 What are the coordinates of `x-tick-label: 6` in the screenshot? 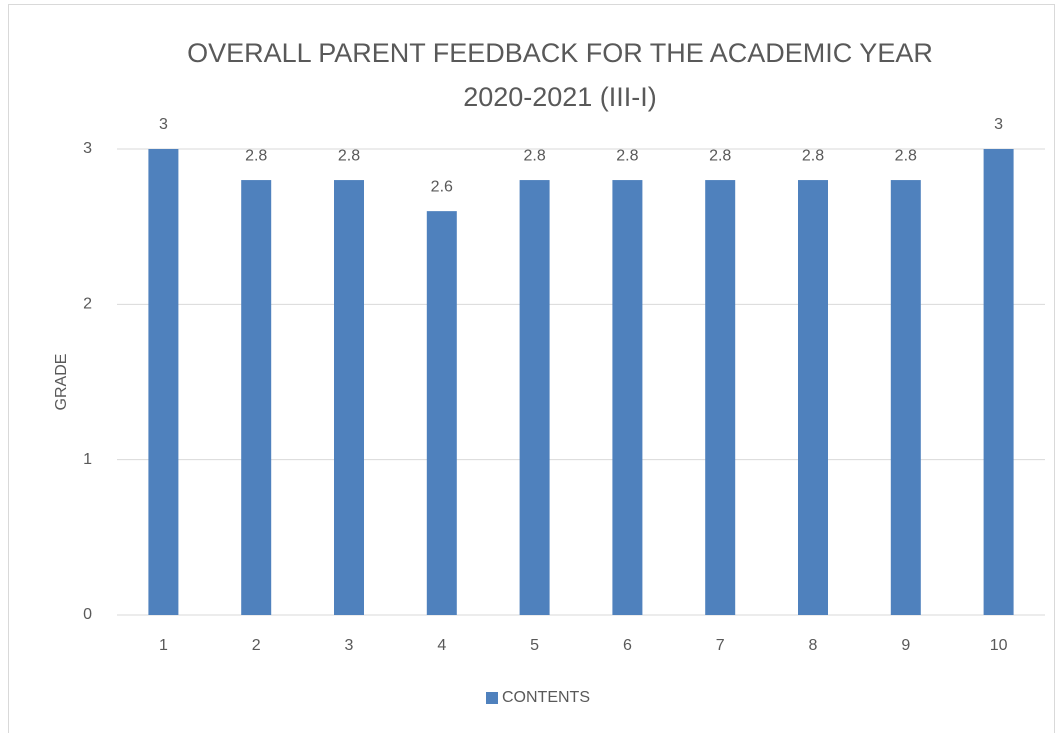 It's located at (627, 645).